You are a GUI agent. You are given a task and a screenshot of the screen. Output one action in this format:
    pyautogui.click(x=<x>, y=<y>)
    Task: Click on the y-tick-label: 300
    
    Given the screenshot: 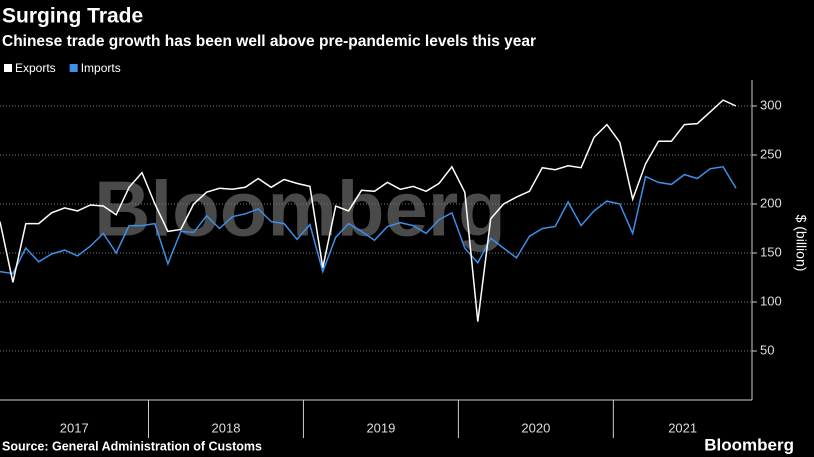 What is the action you would take?
    pyautogui.click(x=771, y=104)
    